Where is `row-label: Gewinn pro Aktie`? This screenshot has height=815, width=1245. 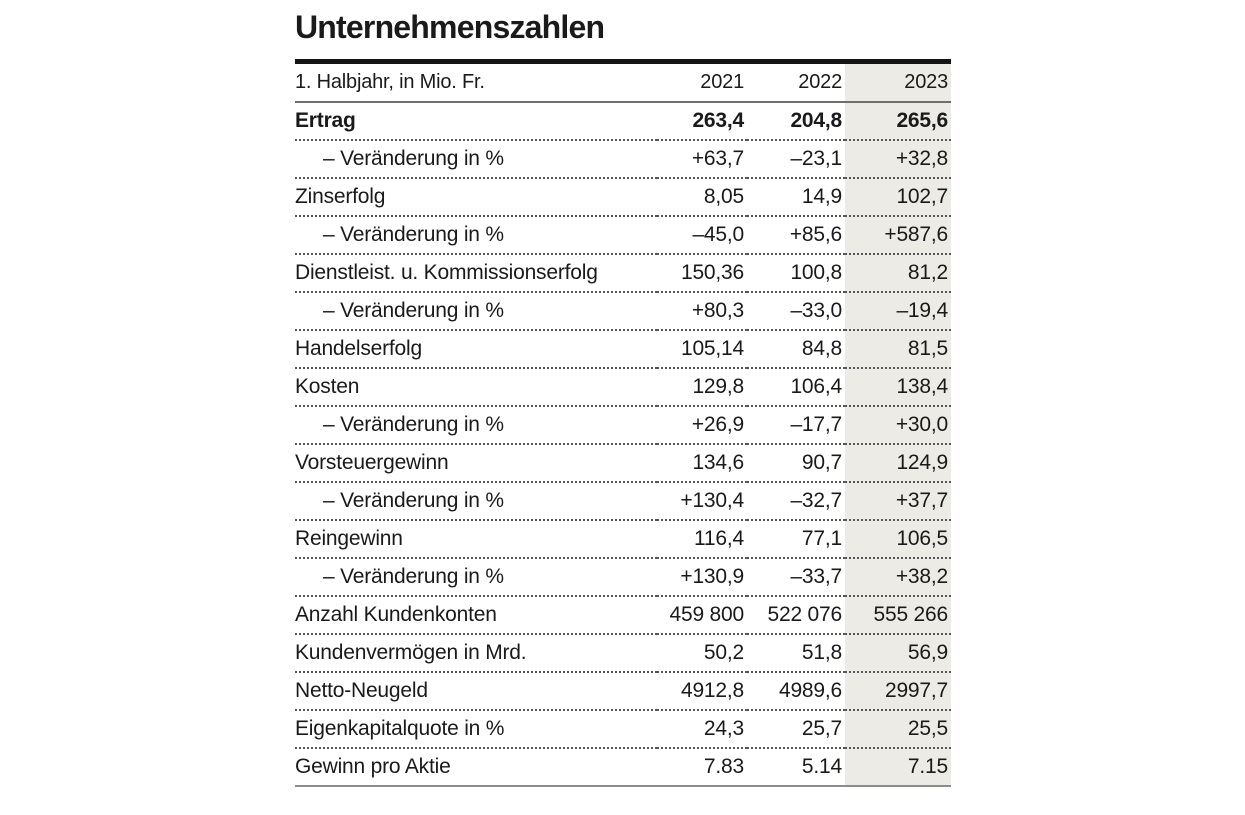 row-label: Gewinn pro Aktie is located at coordinates (476, 767).